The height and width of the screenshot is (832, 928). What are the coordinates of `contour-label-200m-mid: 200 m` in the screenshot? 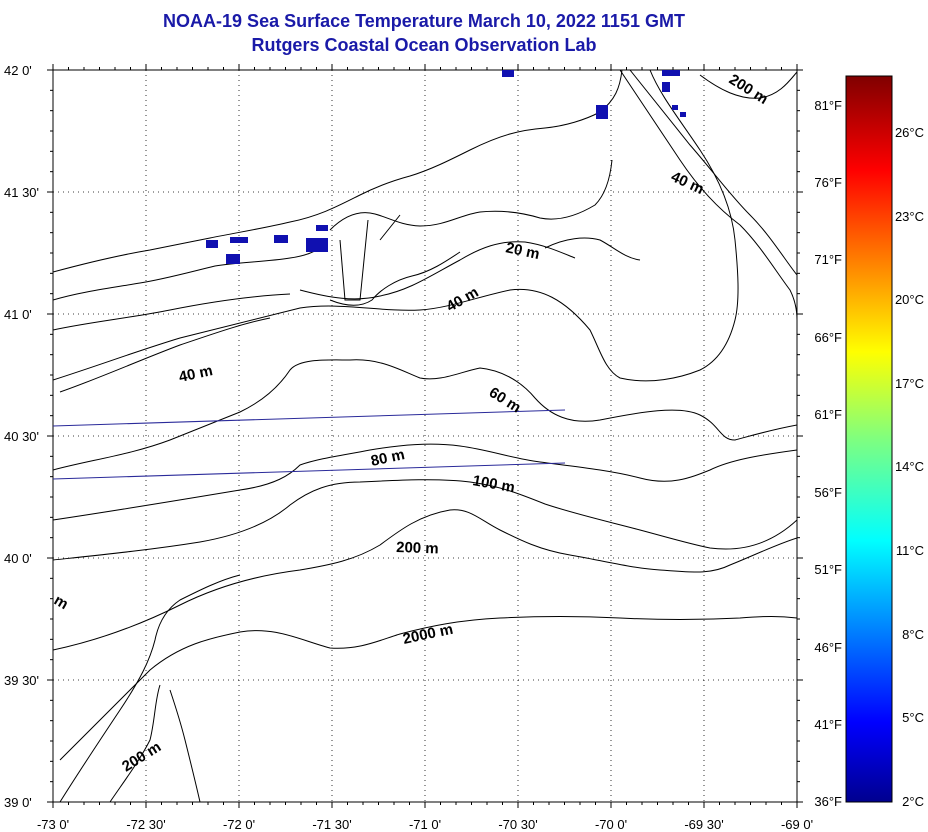 It's located at (417, 548).